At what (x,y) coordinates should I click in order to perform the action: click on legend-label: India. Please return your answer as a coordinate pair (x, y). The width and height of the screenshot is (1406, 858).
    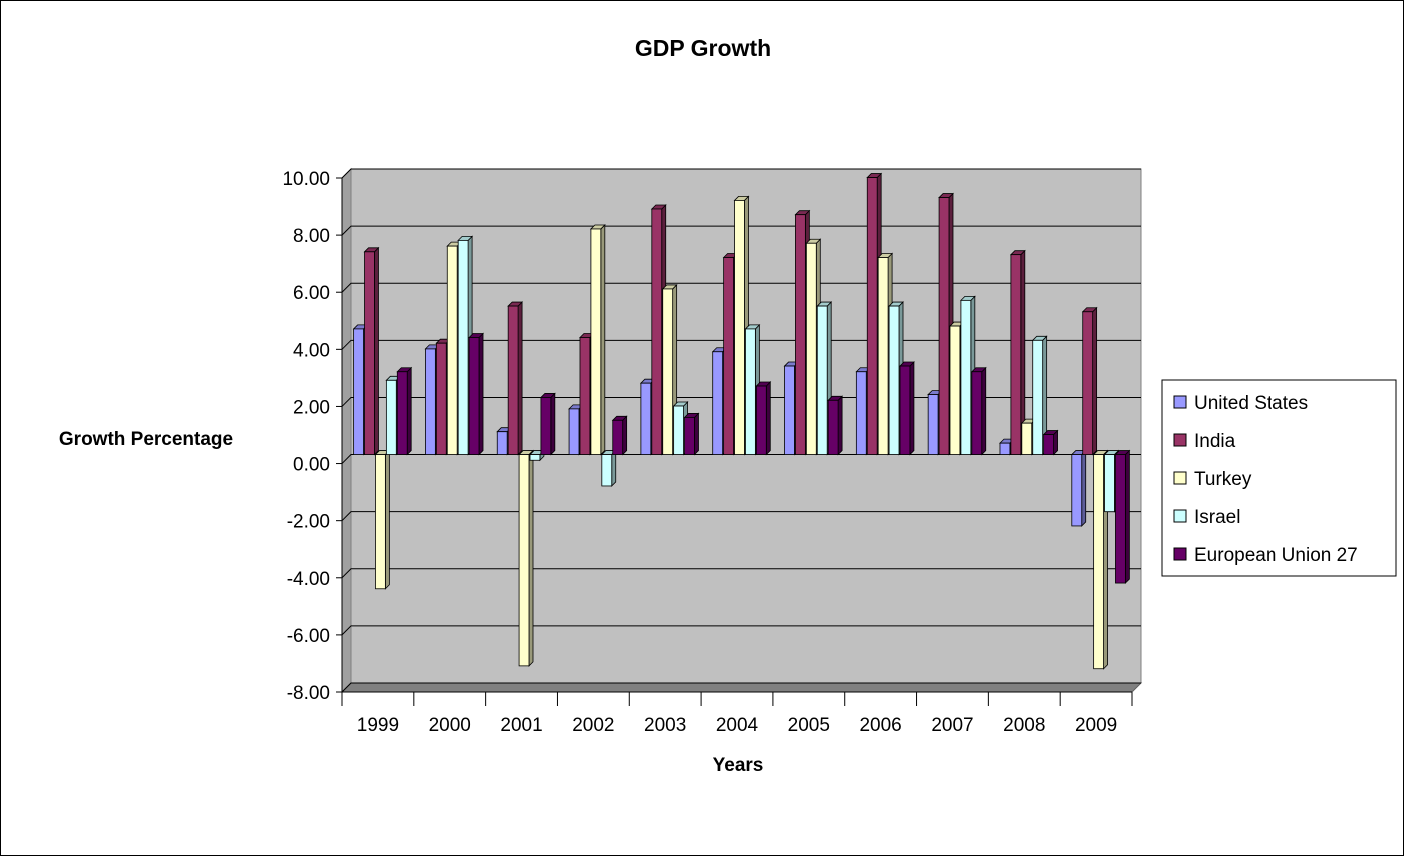
    Looking at the image, I should click on (1215, 441).